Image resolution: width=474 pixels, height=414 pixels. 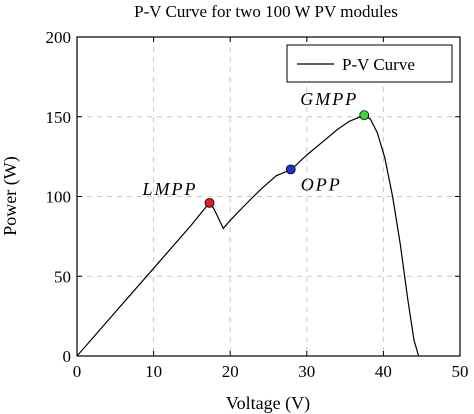 What do you see at coordinates (62, 276) in the screenshot?
I see `y-tick-label: 50` at bounding box center [62, 276].